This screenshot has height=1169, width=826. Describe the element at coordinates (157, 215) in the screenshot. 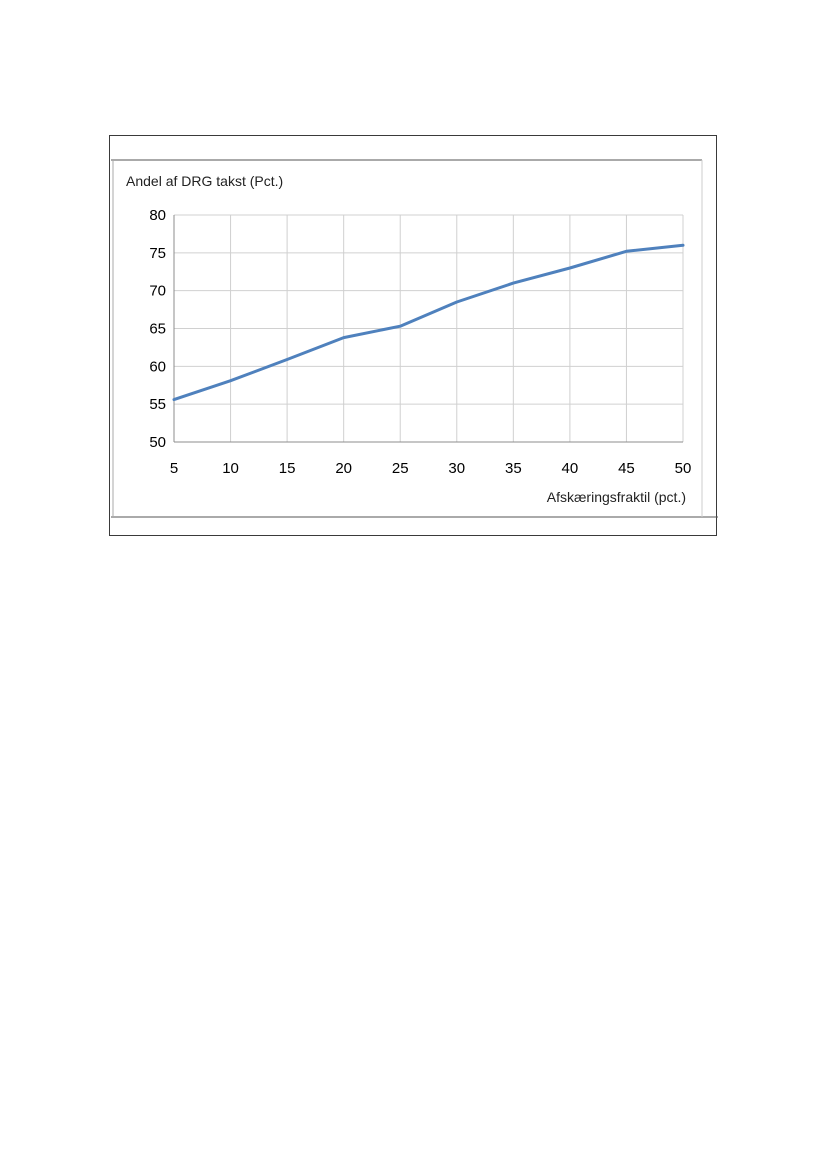

I see `y-tick-label: 80` at that location.